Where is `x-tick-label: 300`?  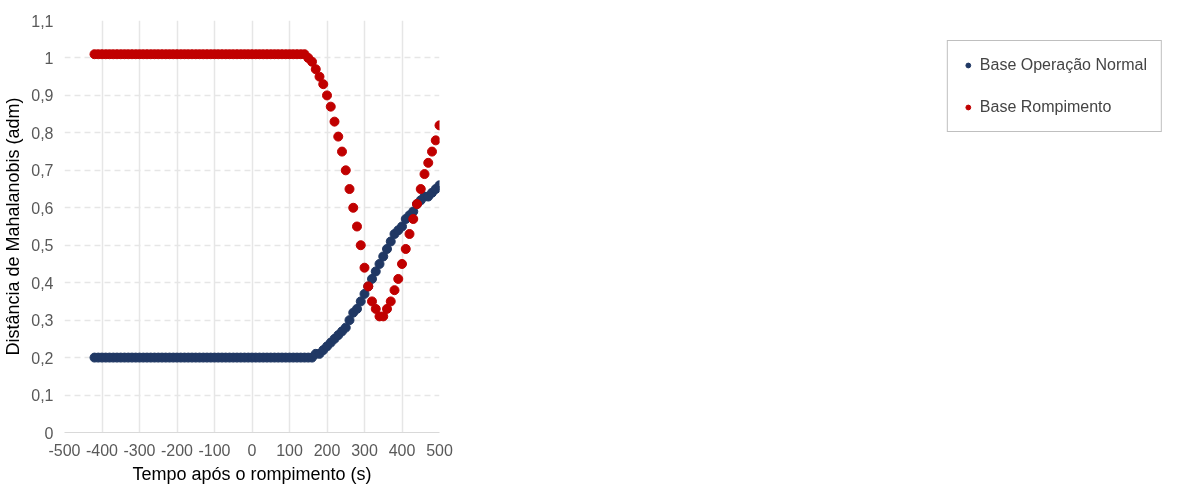 x-tick-label: 300 is located at coordinates (364, 450).